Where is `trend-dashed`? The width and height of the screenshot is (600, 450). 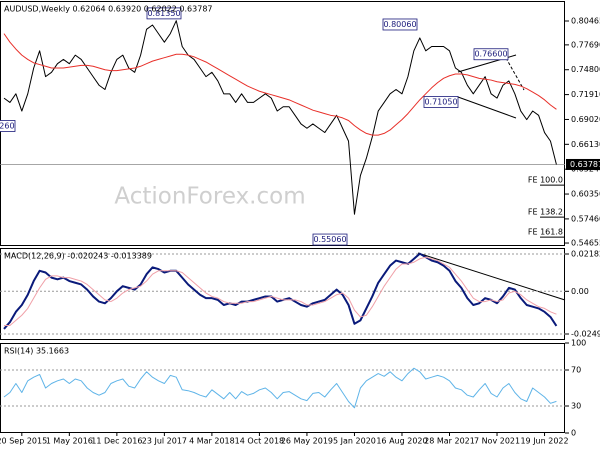 trend-dashed is located at coordinates (515, 74).